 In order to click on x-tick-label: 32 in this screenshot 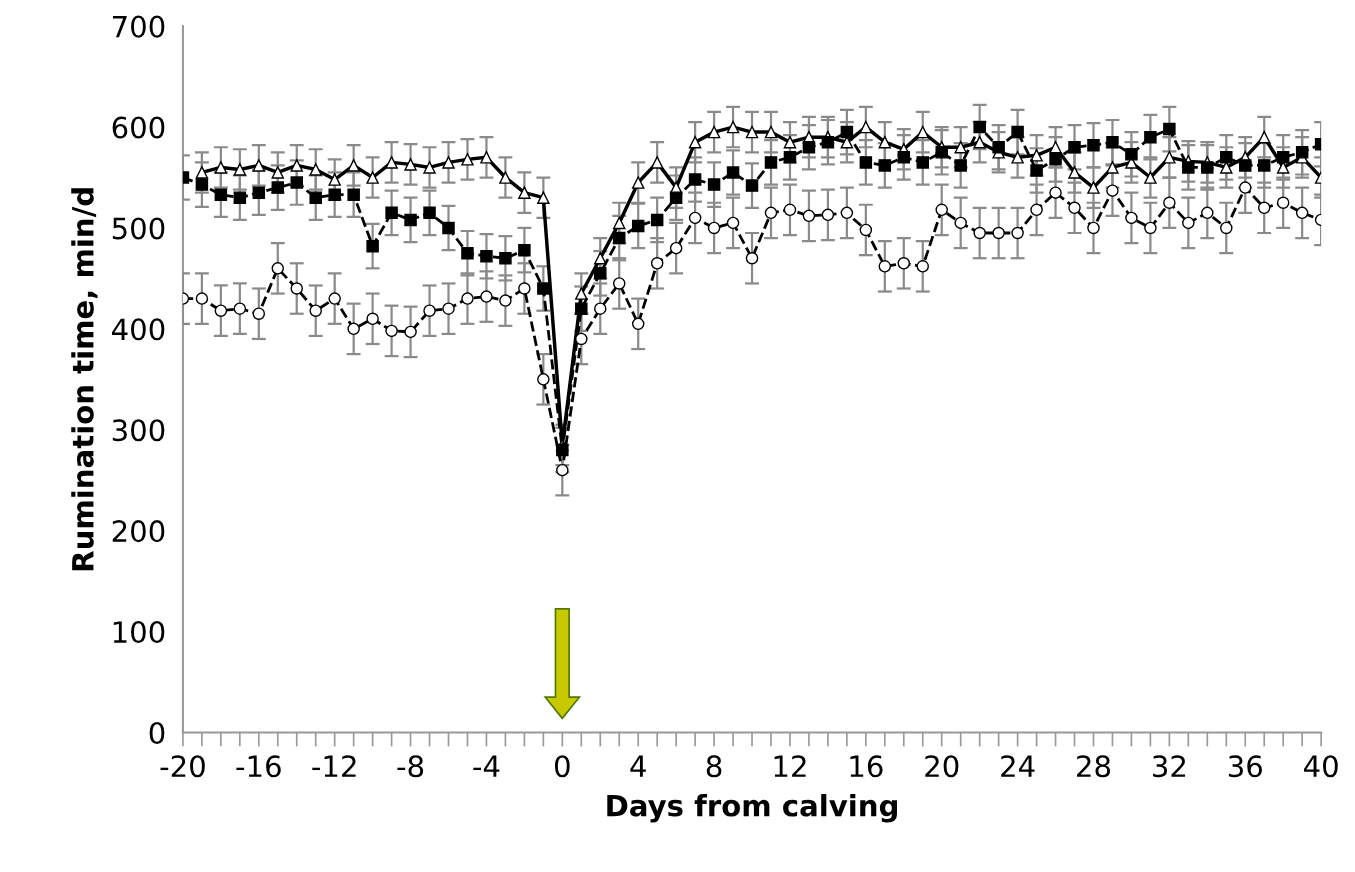, I will do `click(1169, 766)`.